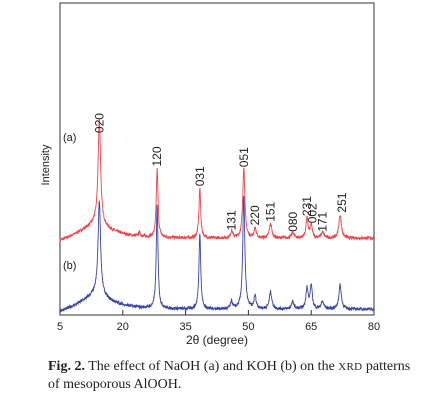 This screenshot has width=422, height=400. What do you see at coordinates (99, 123) in the screenshot?
I see `peak-label-020: 020` at bounding box center [99, 123].